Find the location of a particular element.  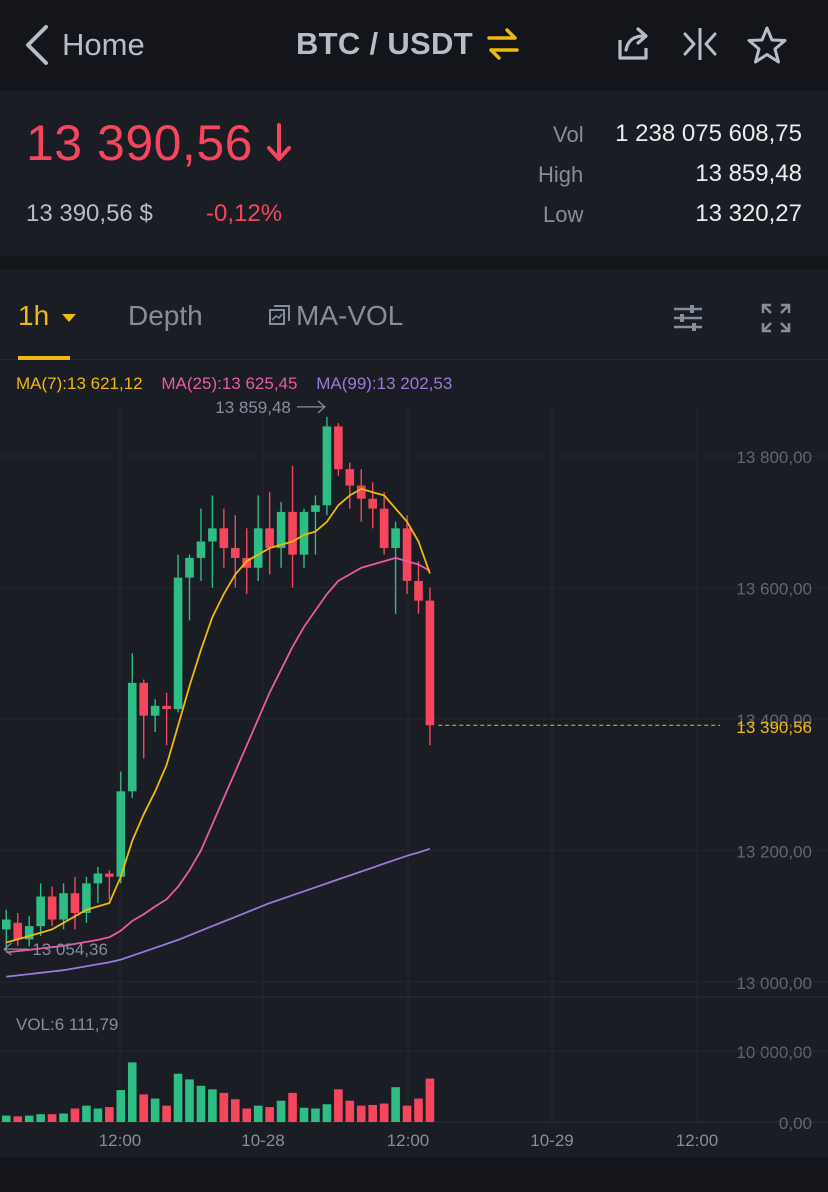

fiat-price: 13 390,56 $ is located at coordinates (89, 213).